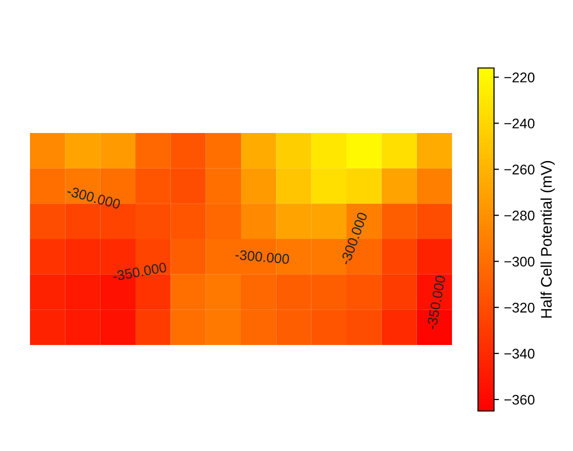  Describe the element at coordinates (519, 261) in the screenshot. I see `color-bar-label: −300` at that location.